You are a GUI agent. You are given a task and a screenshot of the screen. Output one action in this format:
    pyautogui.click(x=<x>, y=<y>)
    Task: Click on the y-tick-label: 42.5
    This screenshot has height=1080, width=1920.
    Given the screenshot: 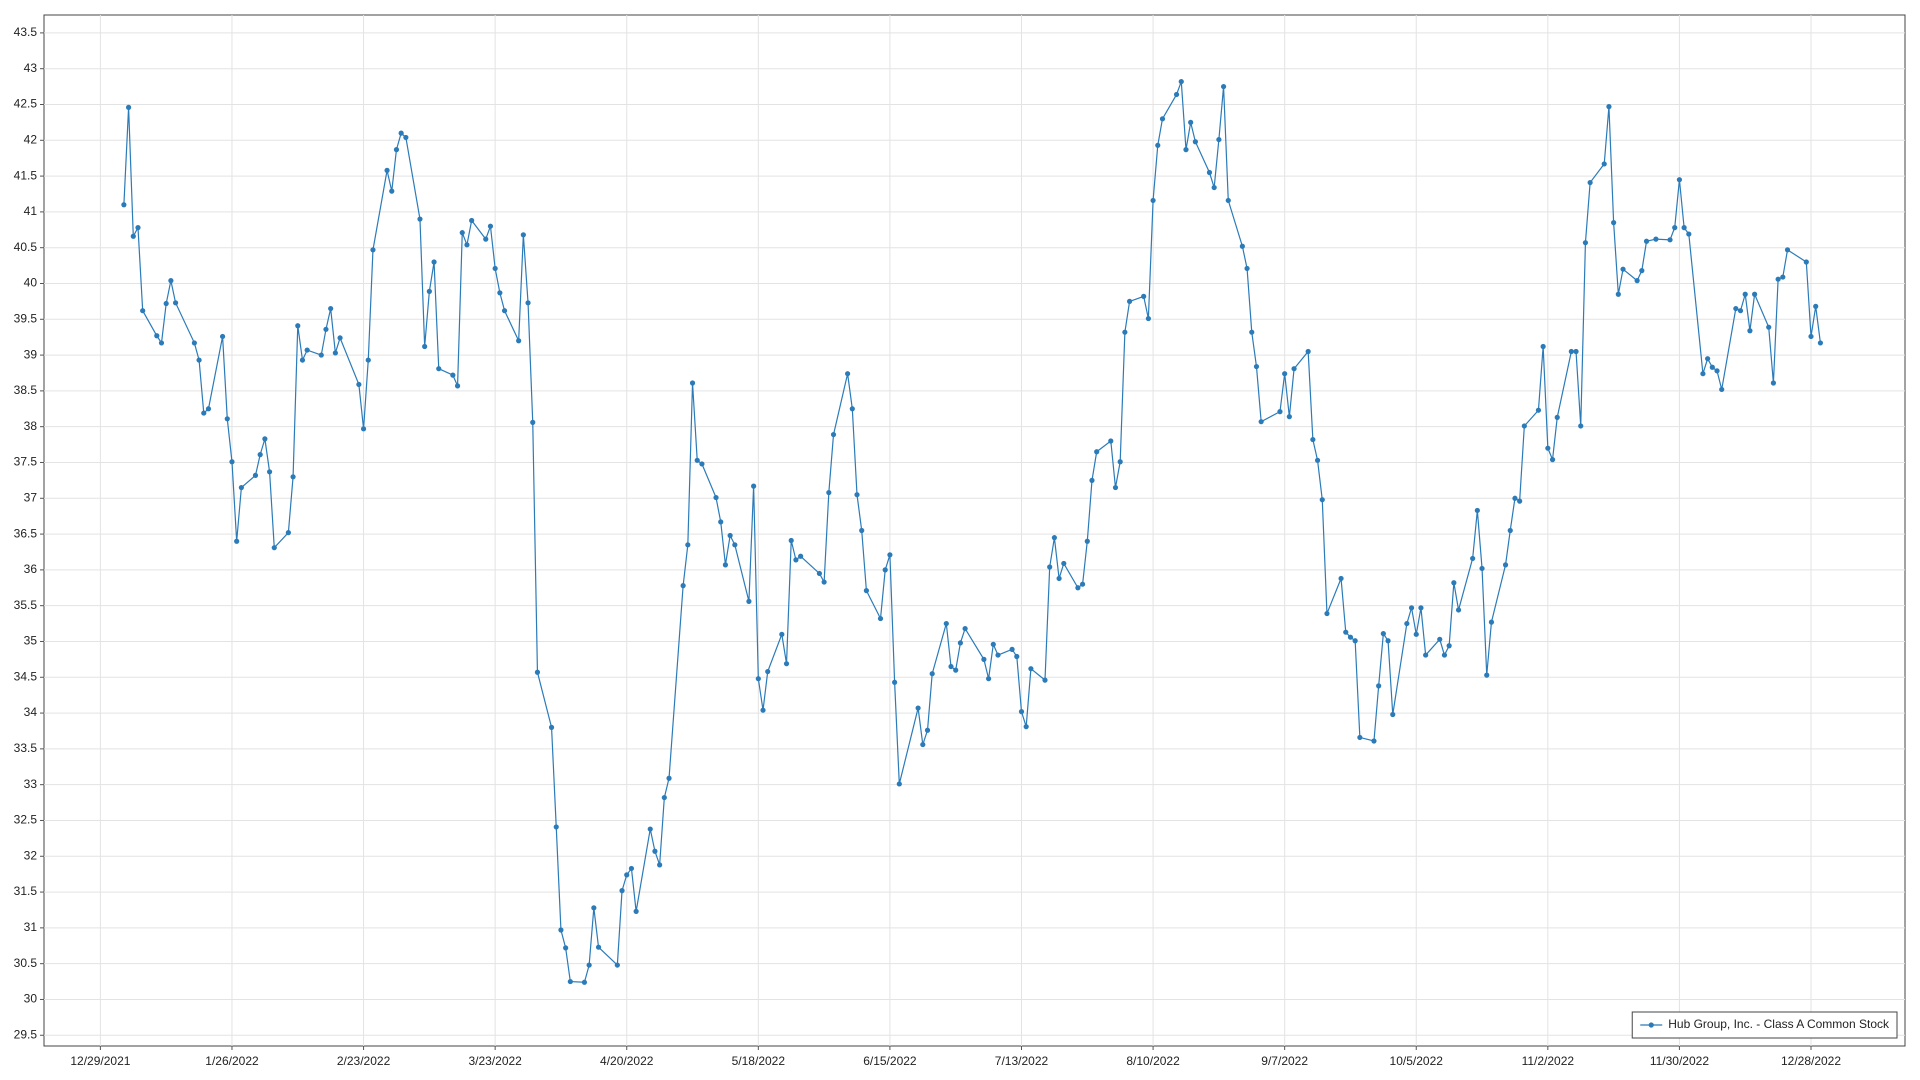 What is the action you would take?
    pyautogui.click(x=26, y=104)
    